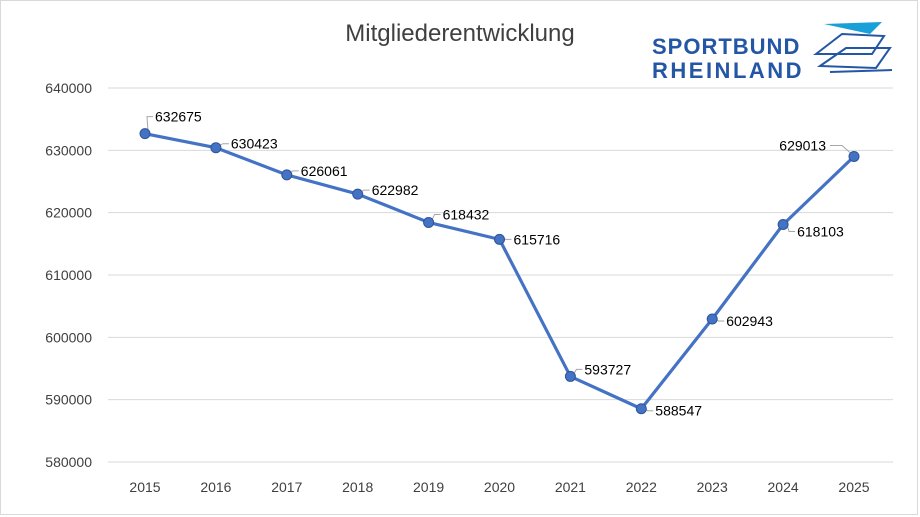  What do you see at coordinates (570, 487) in the screenshot?
I see `x-tick-label: 2021` at bounding box center [570, 487].